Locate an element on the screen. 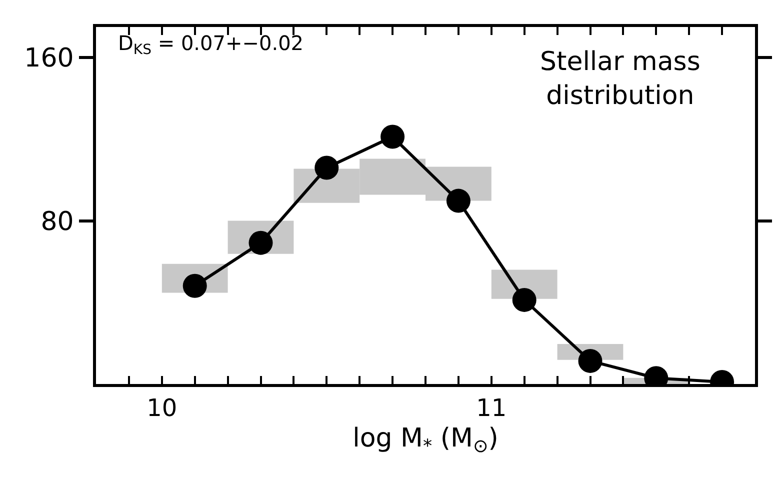 Image resolution: width=780 pixels, height=485 pixels. y-tick-label: 80 is located at coordinates (57, 221).